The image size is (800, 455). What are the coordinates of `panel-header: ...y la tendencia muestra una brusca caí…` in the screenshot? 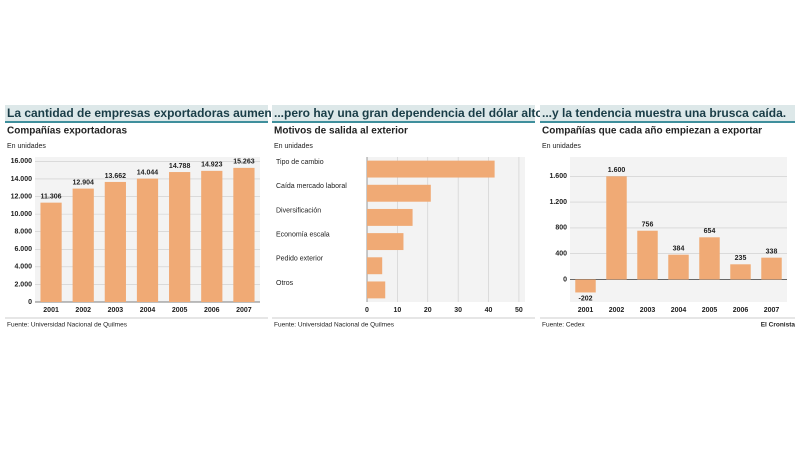 It's located at (664, 113).